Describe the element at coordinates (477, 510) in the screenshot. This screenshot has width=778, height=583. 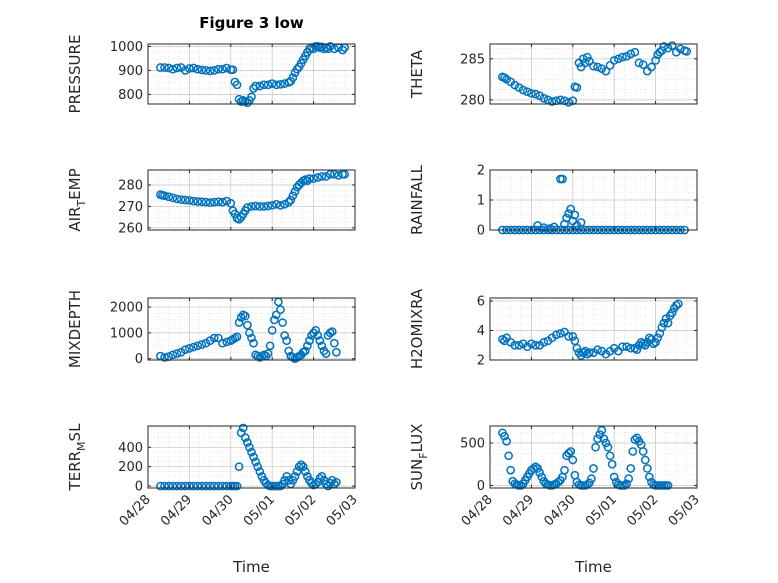
I see `x-tick-label: 04/28` at that location.